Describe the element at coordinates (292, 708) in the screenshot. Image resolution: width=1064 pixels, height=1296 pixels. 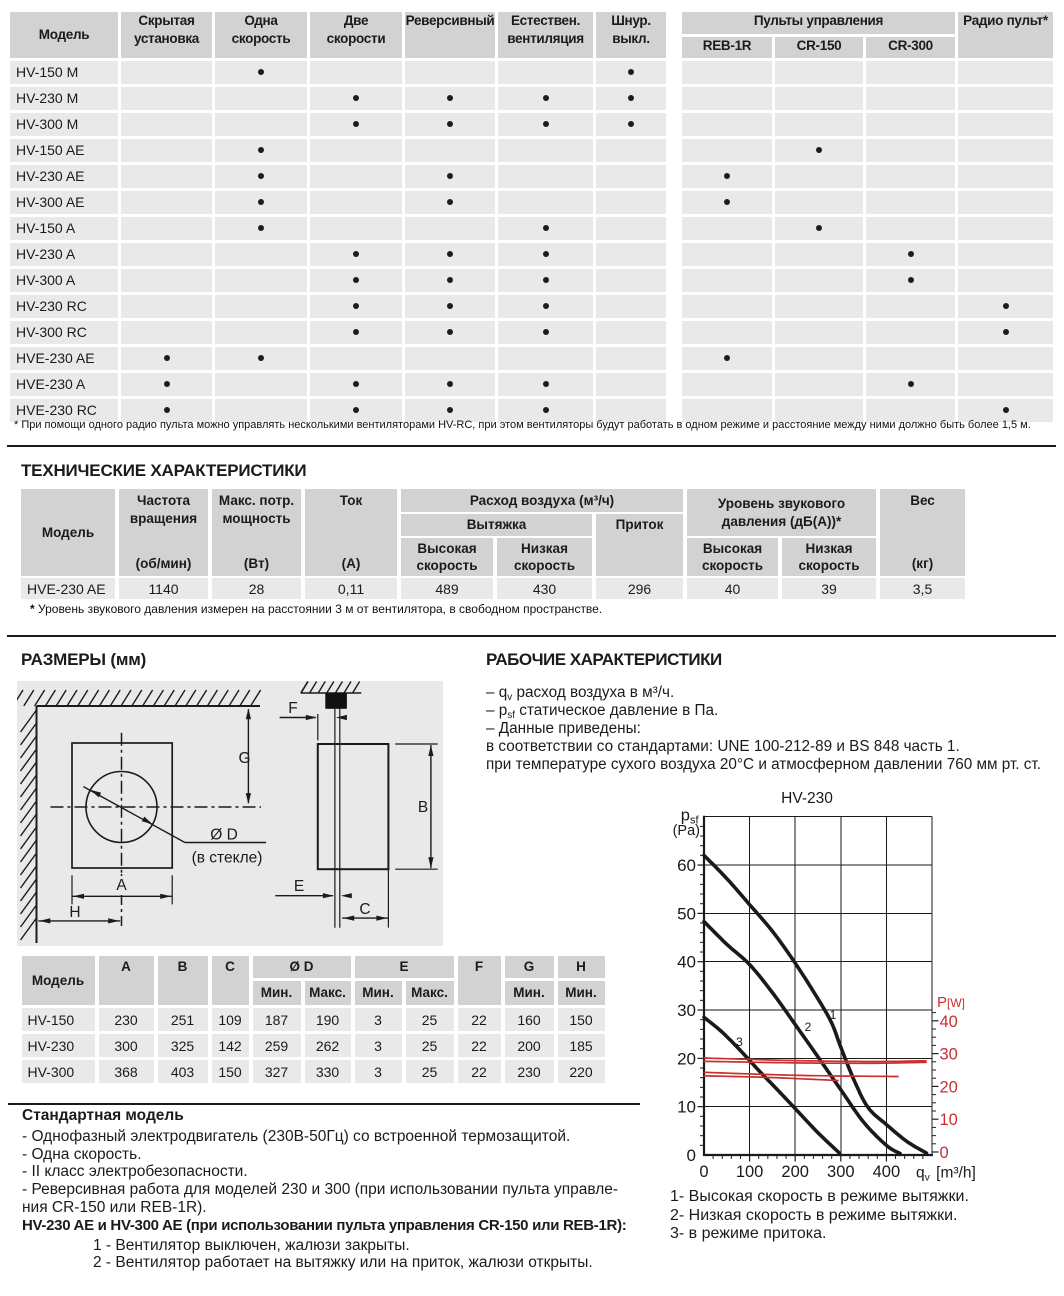
I see `svg-text: F` at that location.